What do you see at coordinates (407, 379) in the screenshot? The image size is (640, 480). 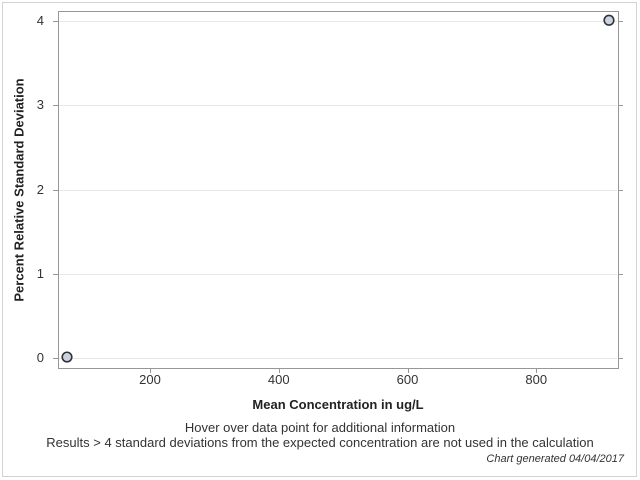 I see `x-tick-label: 600` at bounding box center [407, 379].